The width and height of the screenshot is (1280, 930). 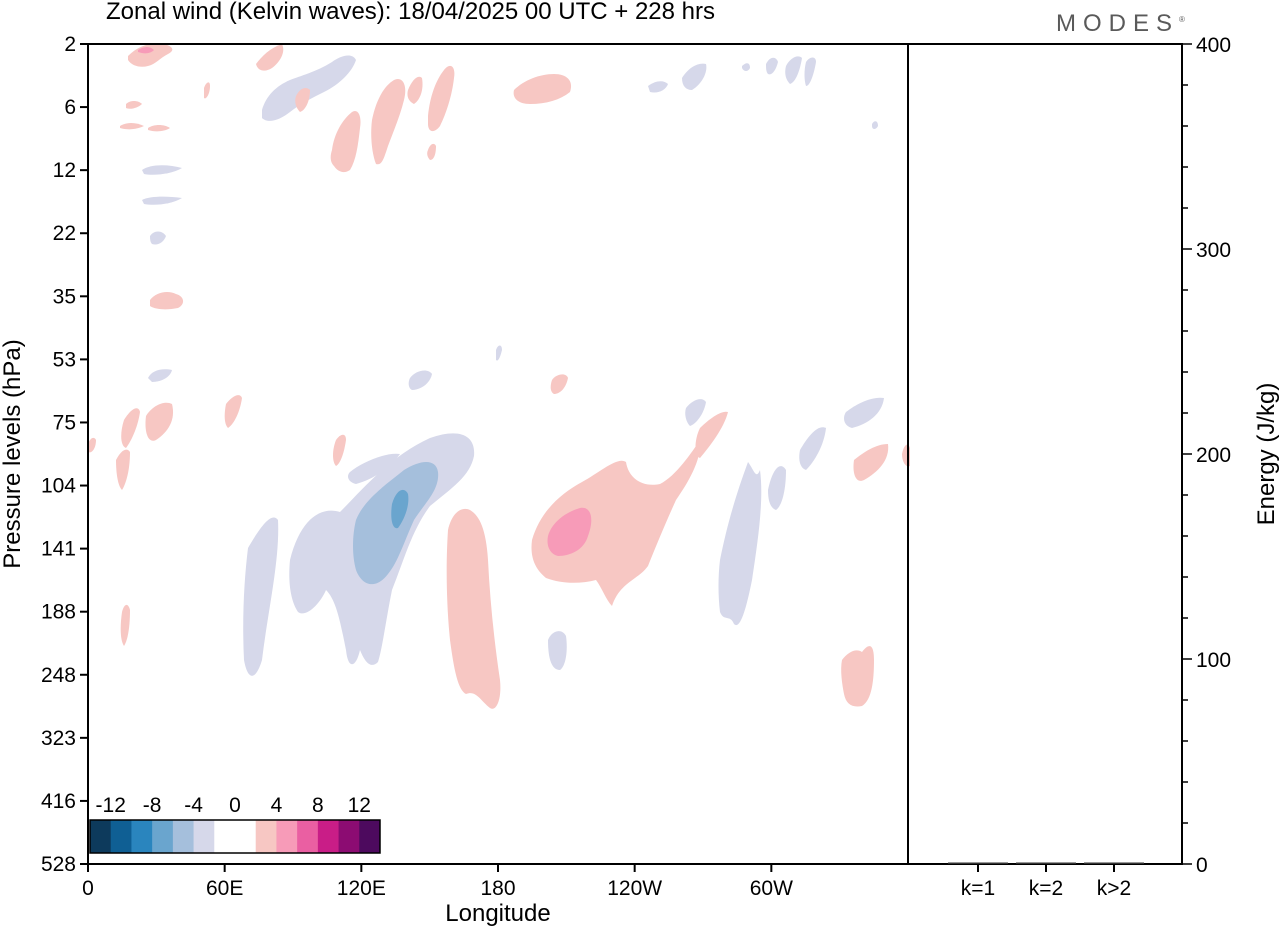 I want to click on y-tick-label: 416, so click(x=58, y=801).